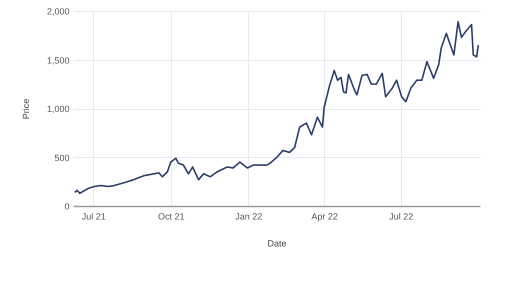 The height and width of the screenshot is (291, 512). Describe the element at coordinates (58, 60) in the screenshot. I see `y-tick-label: 1,500` at that location.